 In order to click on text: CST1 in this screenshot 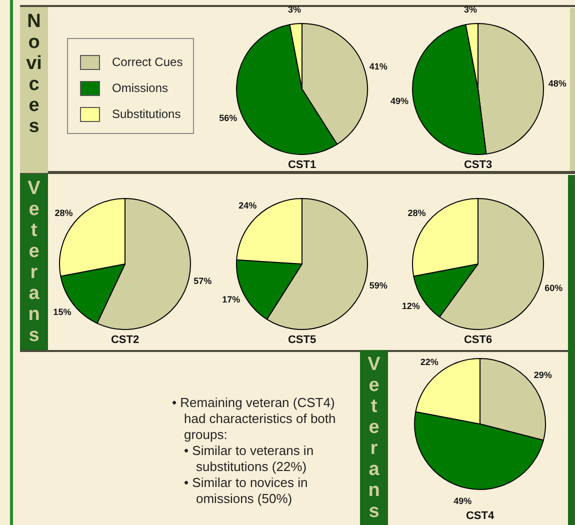, I will do `click(302, 165)`.